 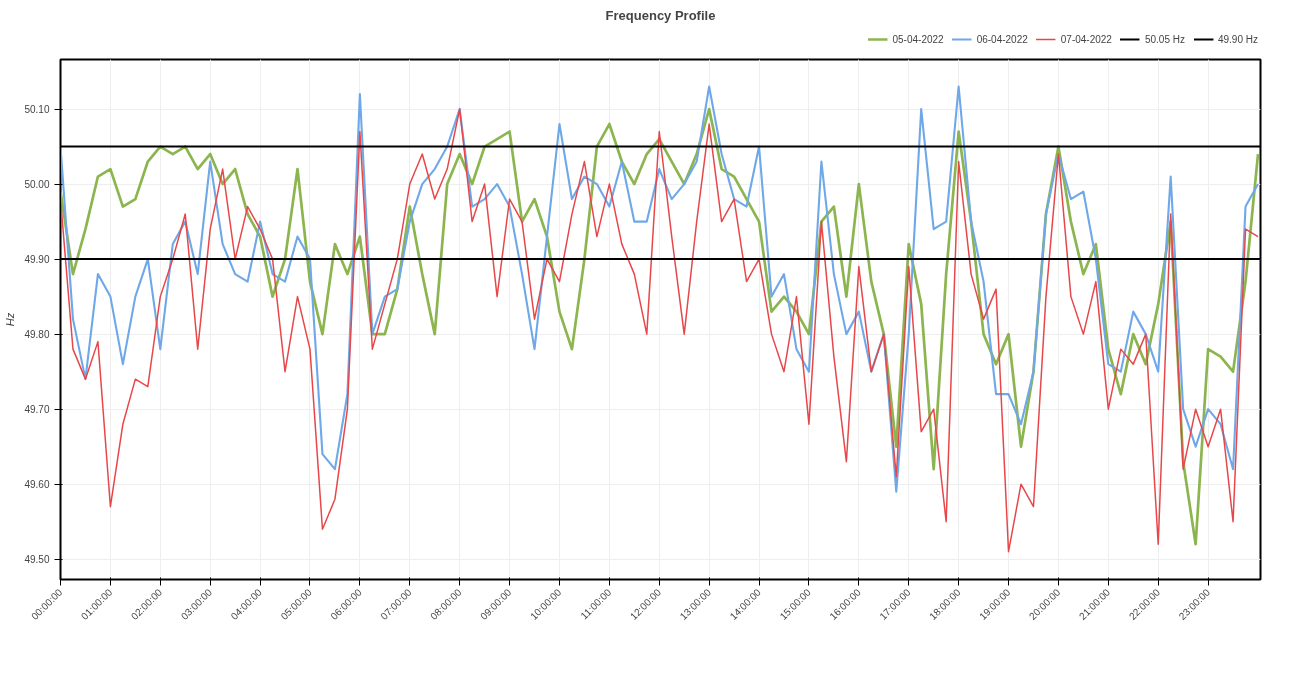 I want to click on legend-label: 05-04-2022, so click(x=918, y=39).